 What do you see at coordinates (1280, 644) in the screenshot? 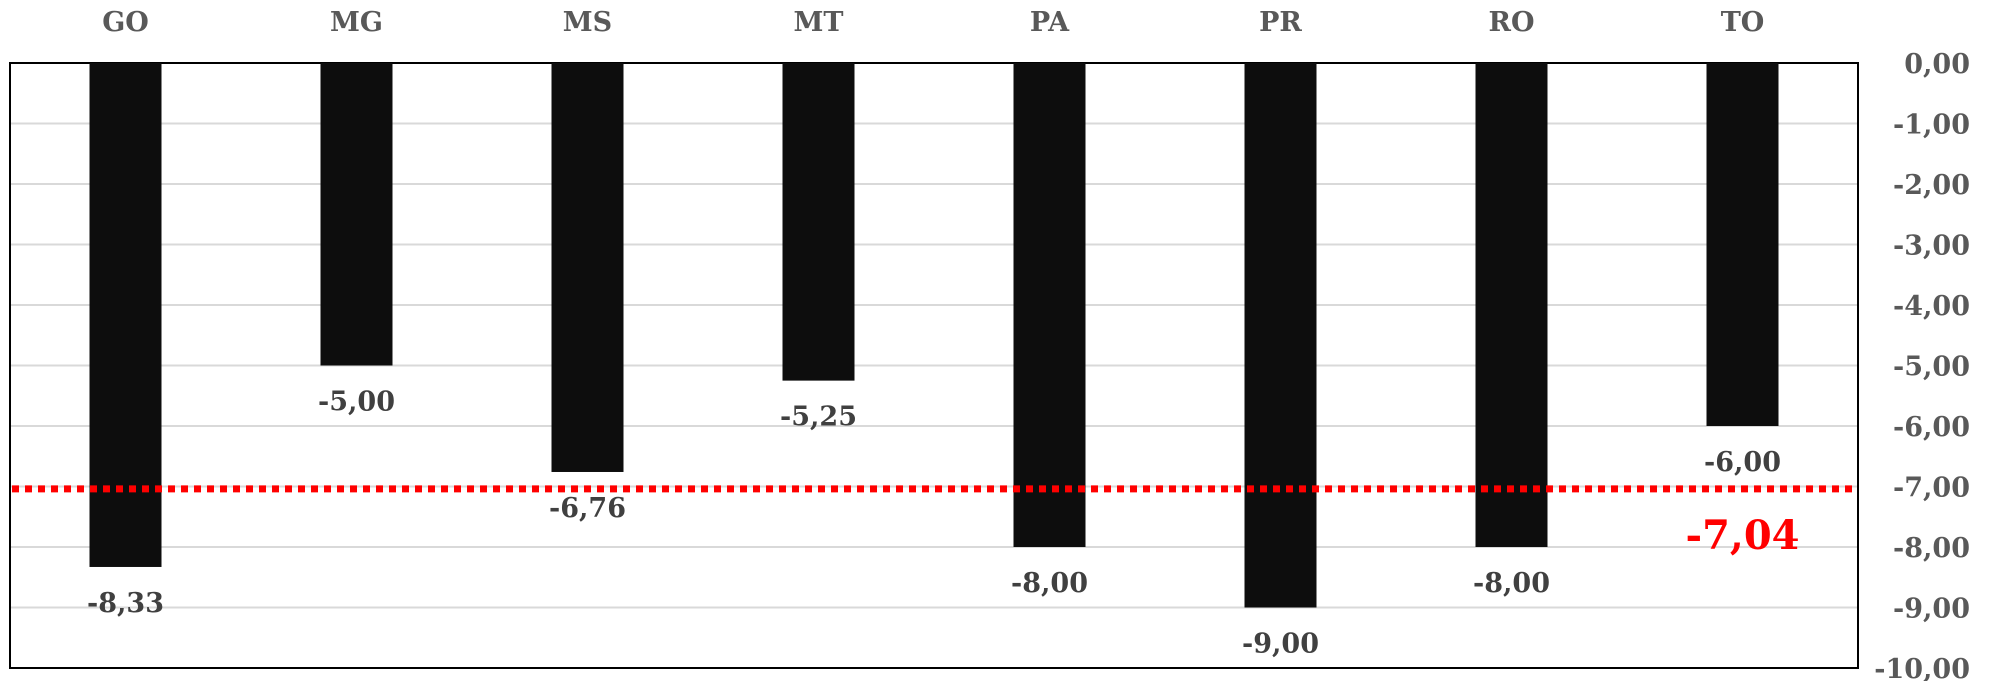
I see `data-label: -9,00` at bounding box center [1280, 644].